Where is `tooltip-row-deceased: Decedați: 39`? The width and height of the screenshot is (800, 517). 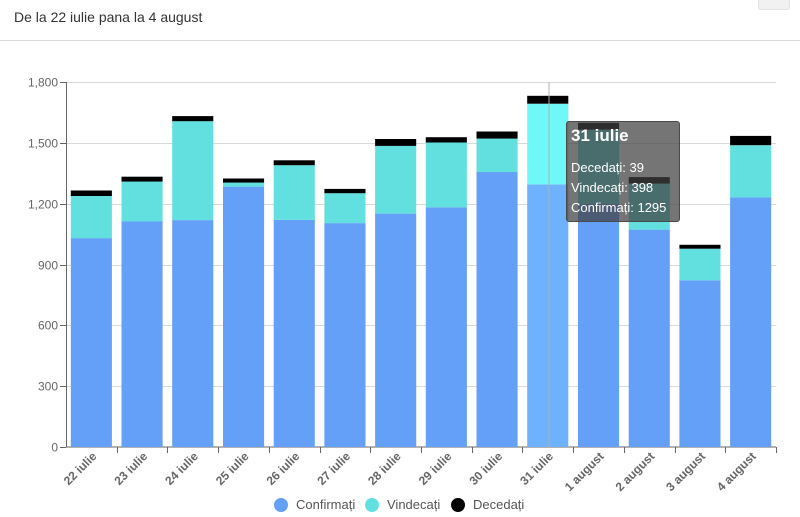 tooltip-row-deceased: Decedați: 39 is located at coordinates (607, 167).